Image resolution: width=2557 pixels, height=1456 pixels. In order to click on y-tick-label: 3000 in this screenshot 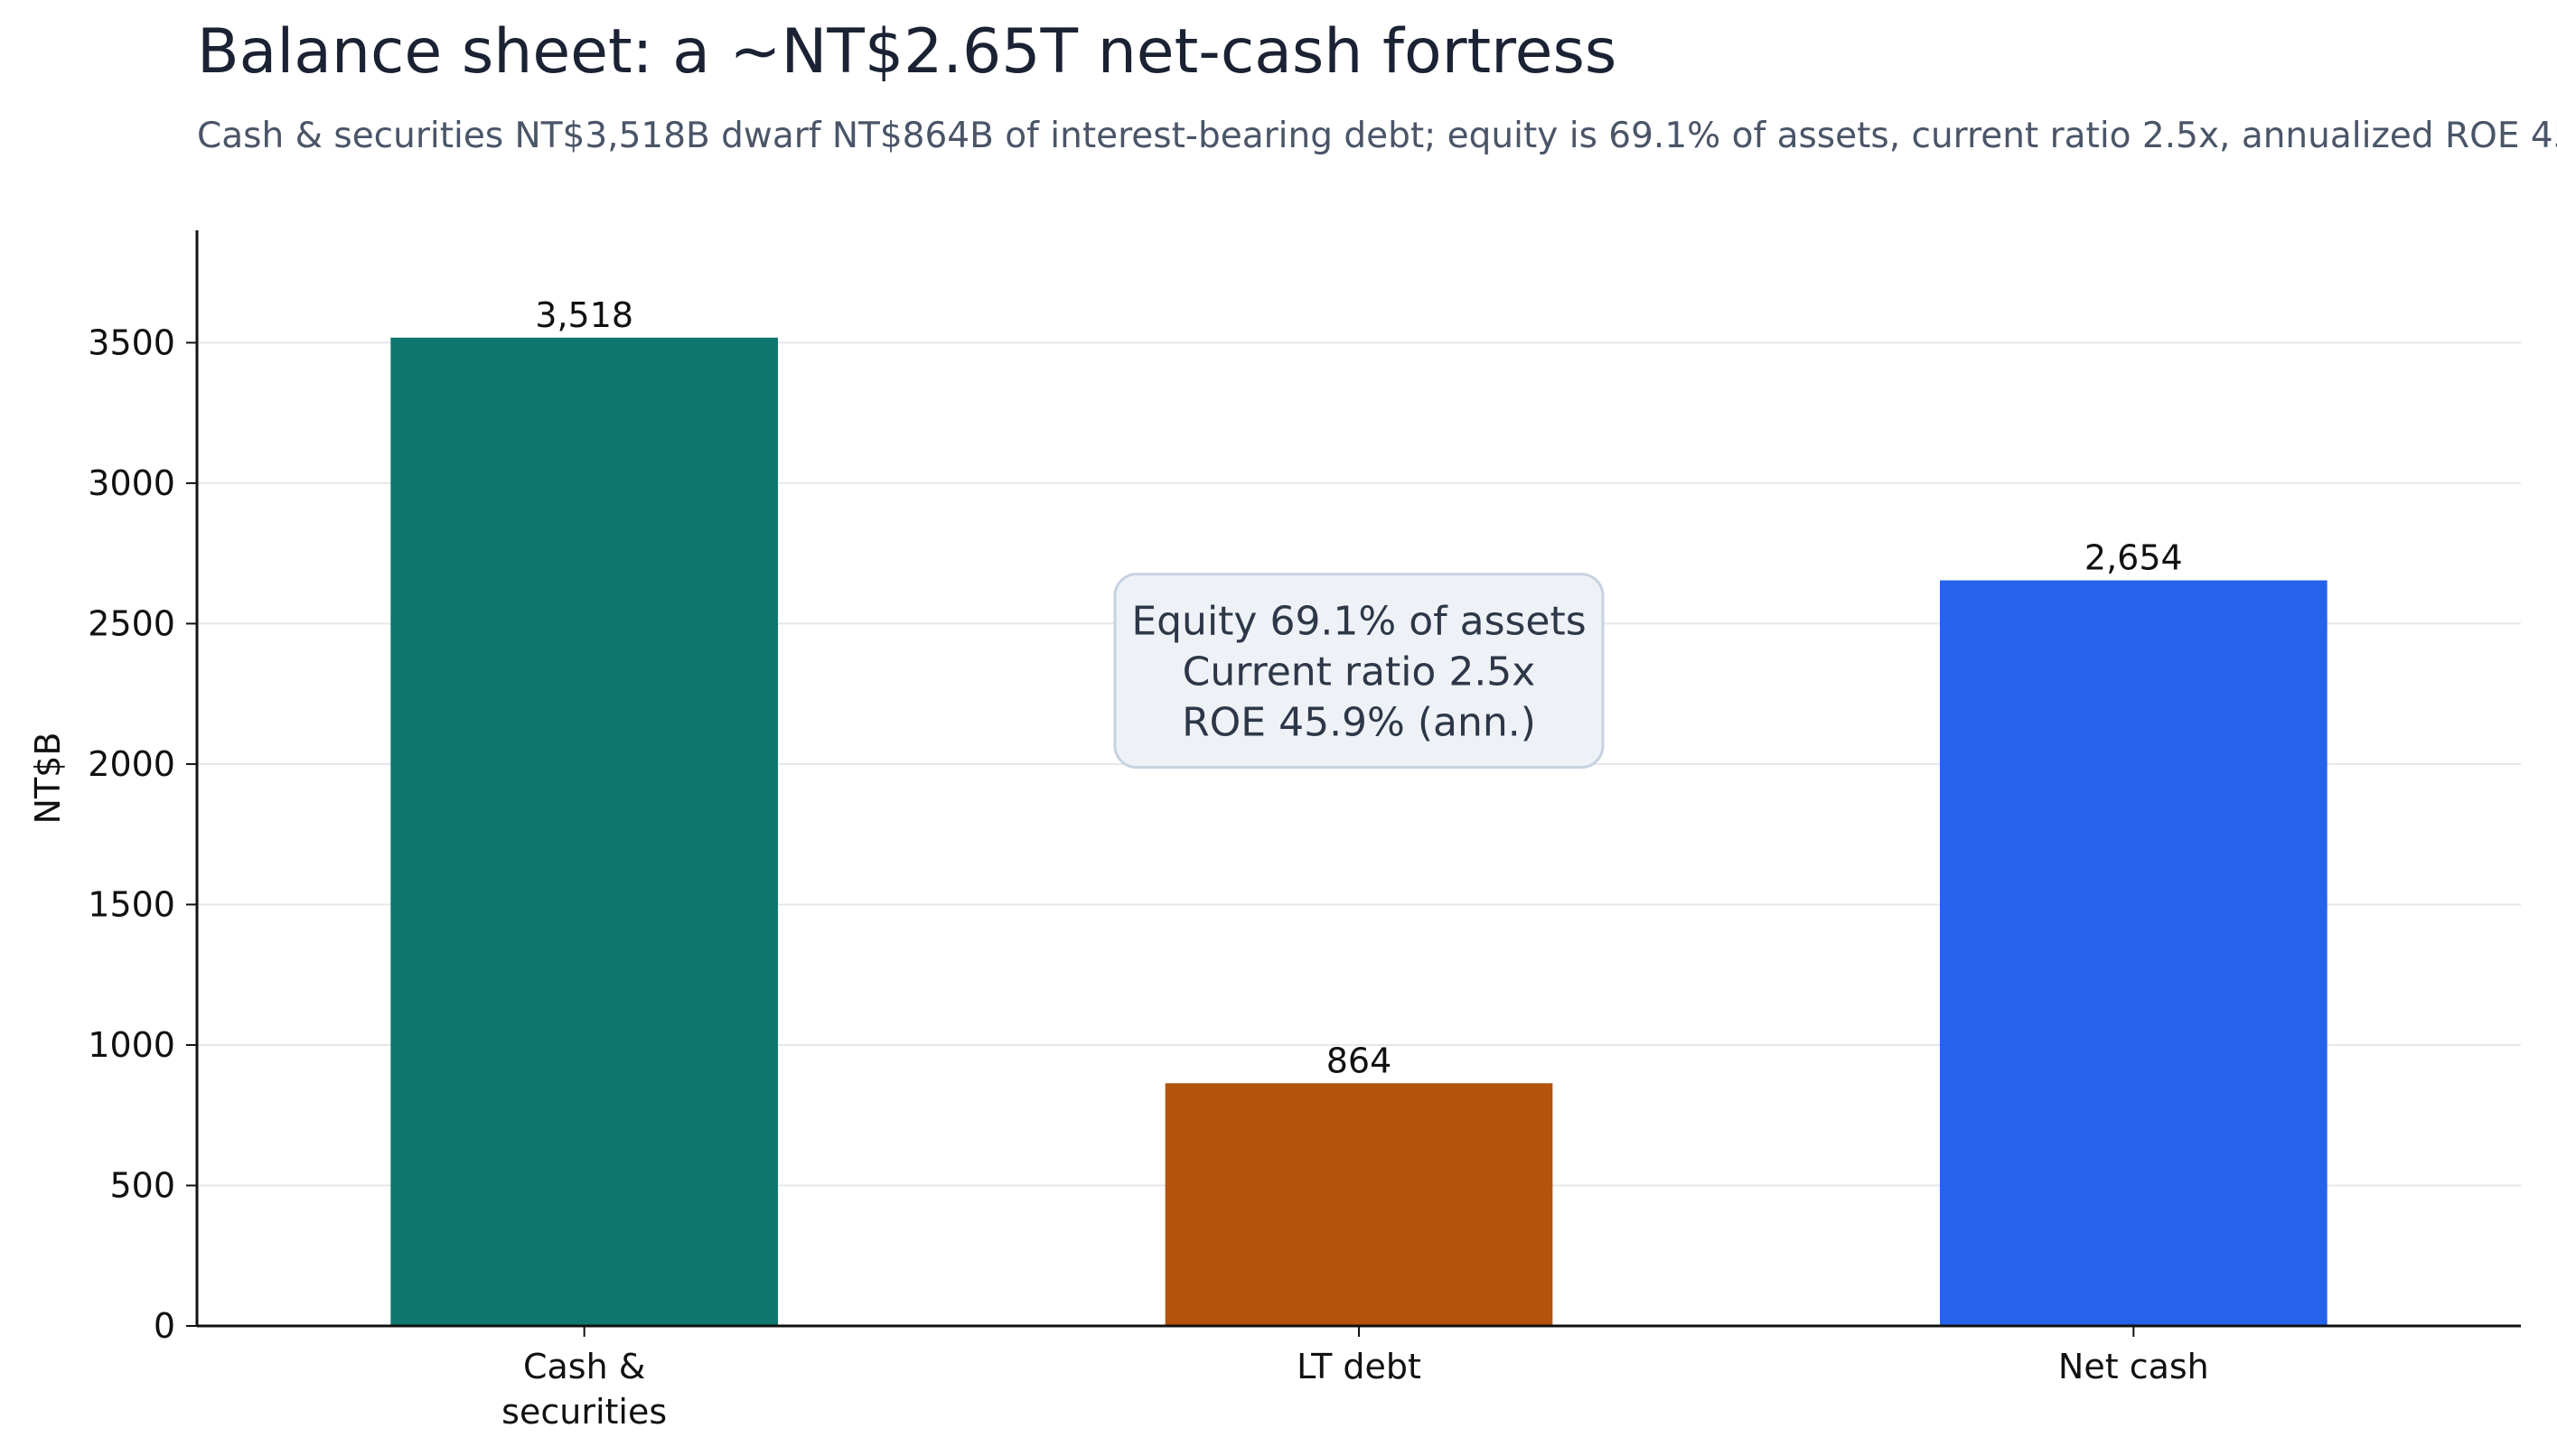, I will do `click(131, 483)`.